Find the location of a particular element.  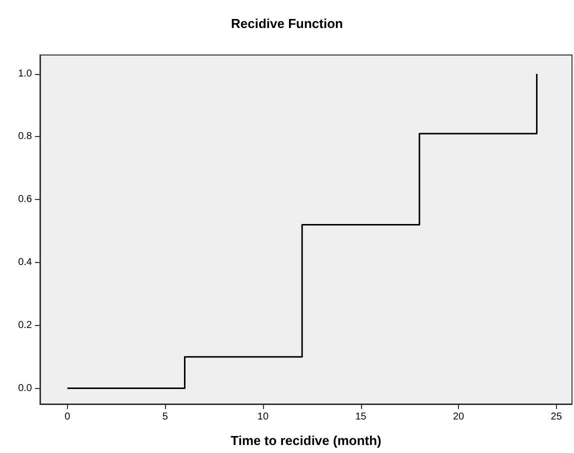

x-tick-label: 15 is located at coordinates (361, 417).